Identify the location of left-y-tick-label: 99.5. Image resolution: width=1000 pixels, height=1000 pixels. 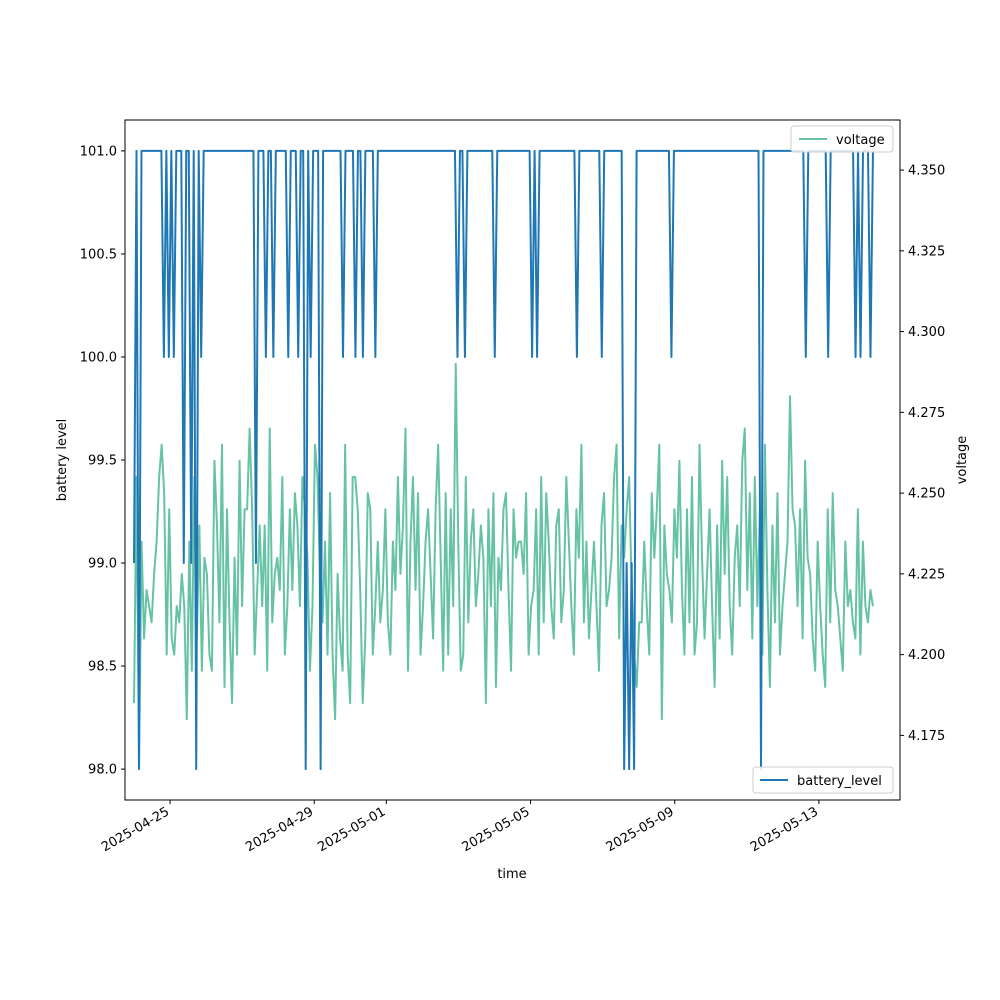
(102, 461).